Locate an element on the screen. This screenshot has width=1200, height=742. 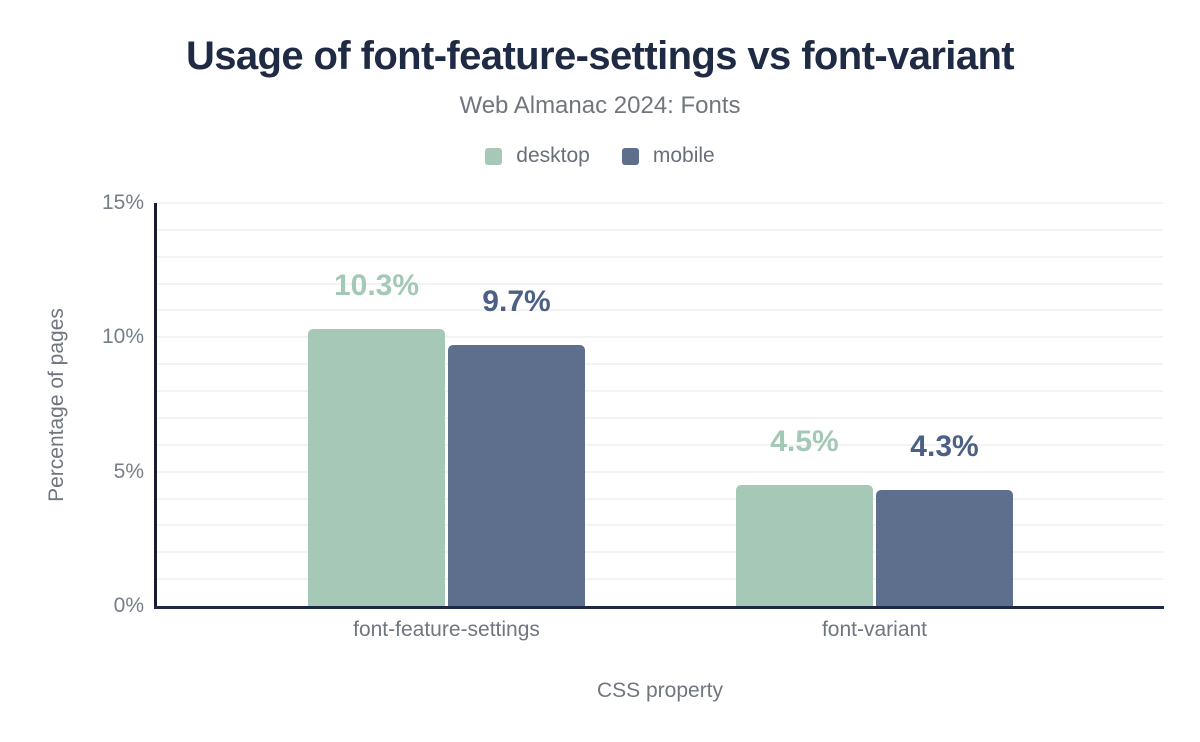
x-axis-title: CSS property is located at coordinates (660, 690).